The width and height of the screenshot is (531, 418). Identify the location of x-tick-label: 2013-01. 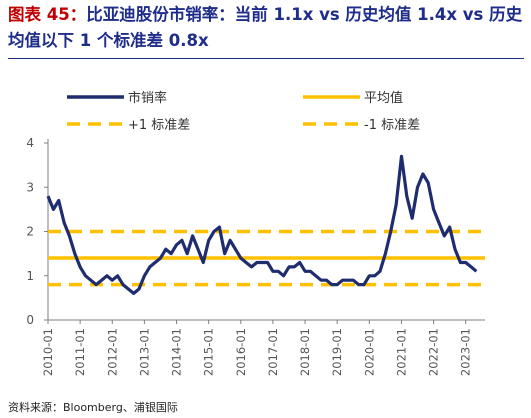
(144, 352).